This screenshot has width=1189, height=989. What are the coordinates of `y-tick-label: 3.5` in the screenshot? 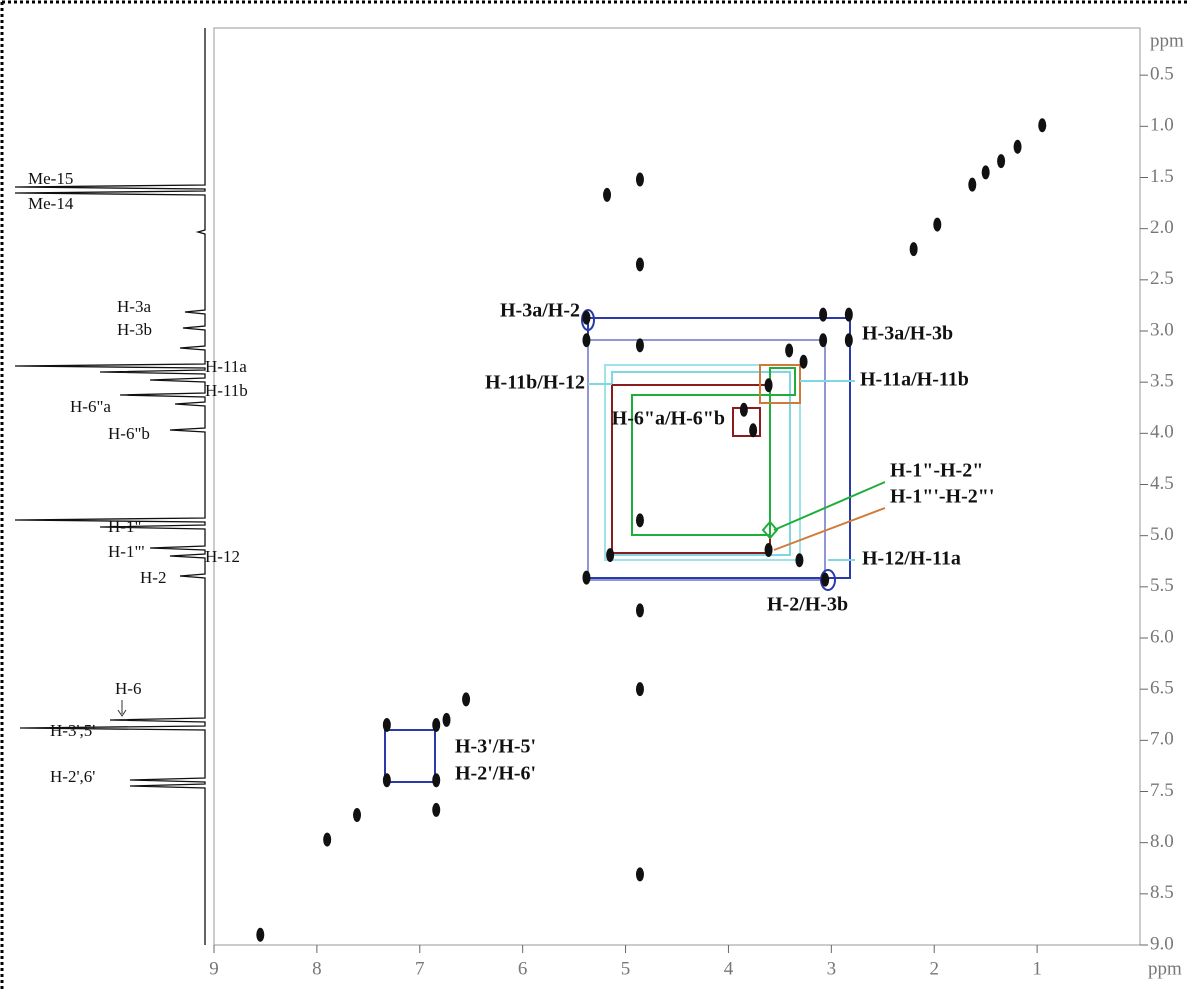 It's located at (1162, 381).